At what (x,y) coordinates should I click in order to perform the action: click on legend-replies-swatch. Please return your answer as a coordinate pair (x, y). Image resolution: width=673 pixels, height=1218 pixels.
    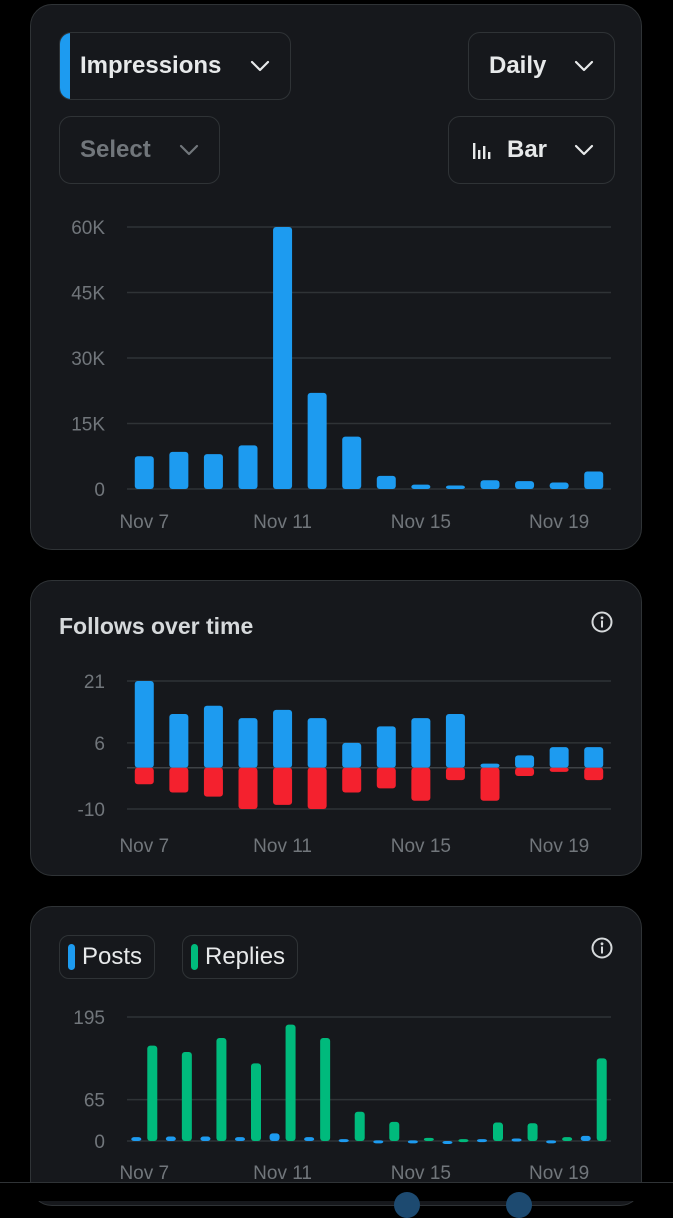
    Looking at the image, I should click on (194, 957).